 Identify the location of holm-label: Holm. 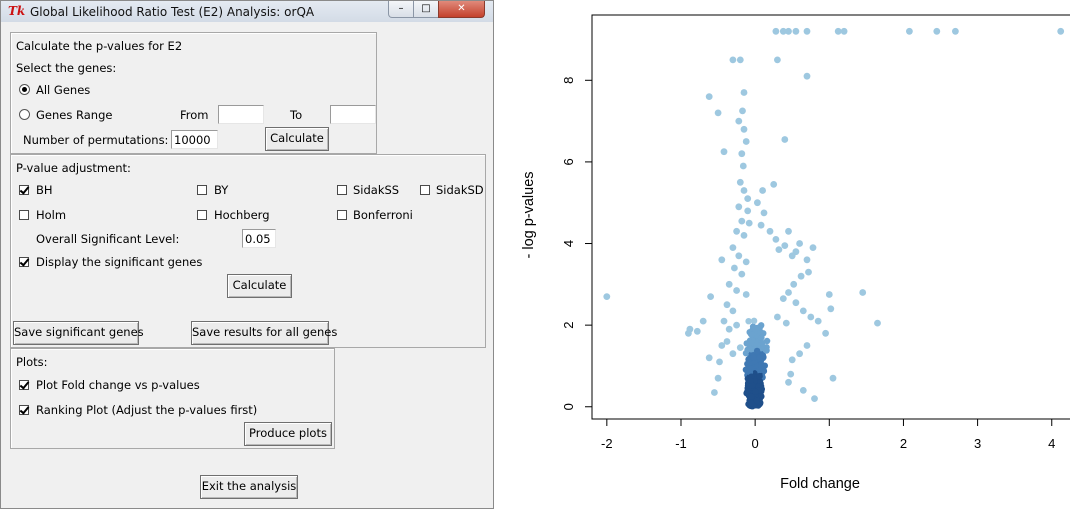
(51, 215).